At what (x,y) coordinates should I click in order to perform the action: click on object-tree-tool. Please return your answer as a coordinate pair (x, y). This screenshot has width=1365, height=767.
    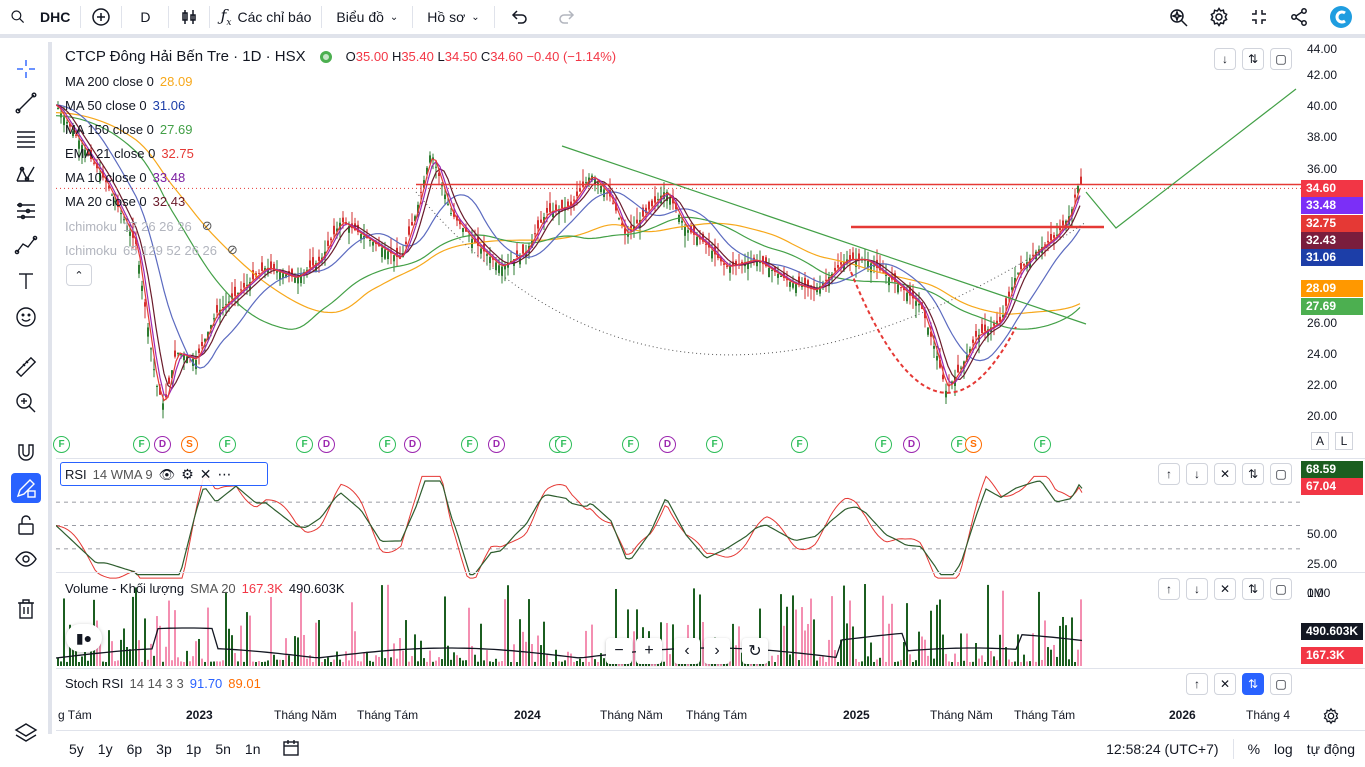
    Looking at the image, I should click on (26, 733).